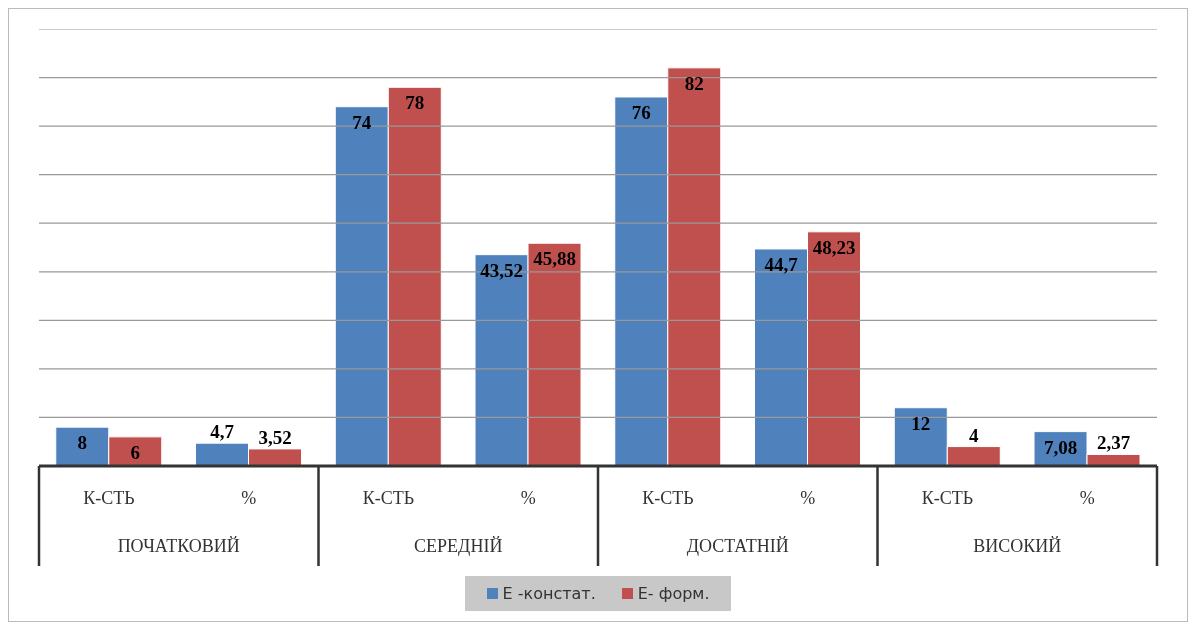 Image resolution: width=1194 pixels, height=630 pixels. I want to click on data-label: 8, so click(82, 443).